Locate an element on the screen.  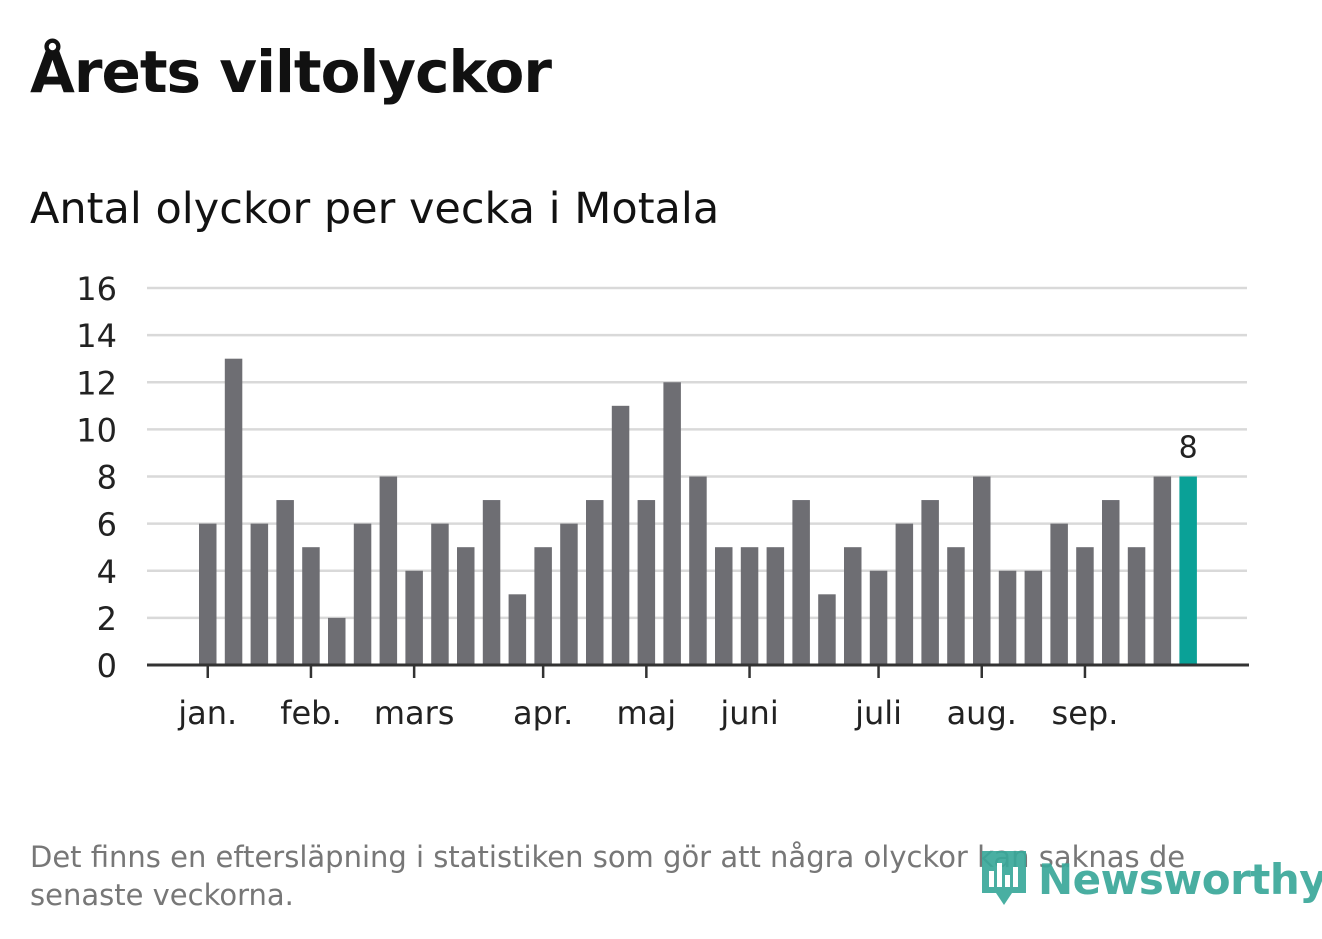
y-tick-label: 16 is located at coordinates (96, 289).